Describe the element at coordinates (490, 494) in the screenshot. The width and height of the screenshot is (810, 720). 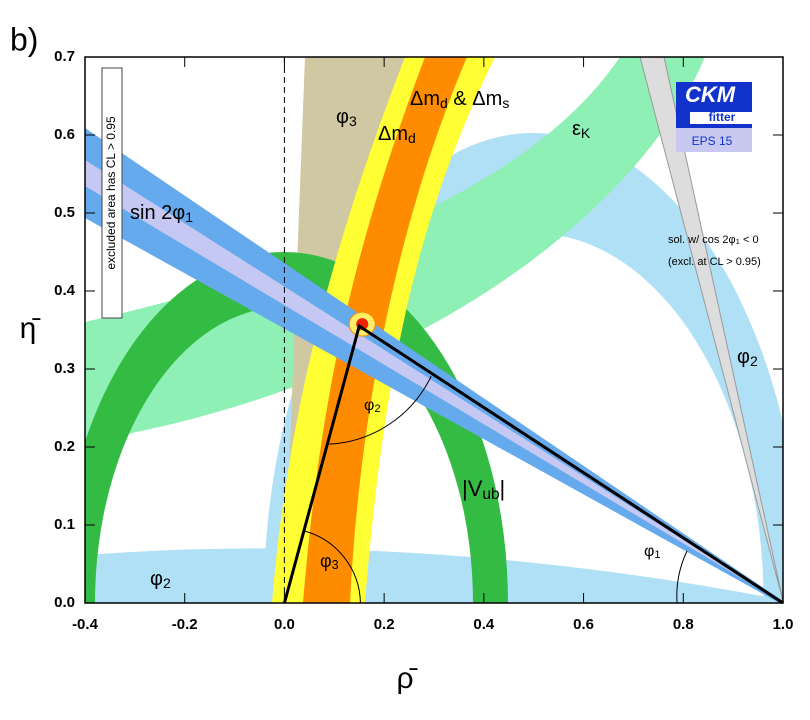
I see `annotation-subscript: ub` at that location.